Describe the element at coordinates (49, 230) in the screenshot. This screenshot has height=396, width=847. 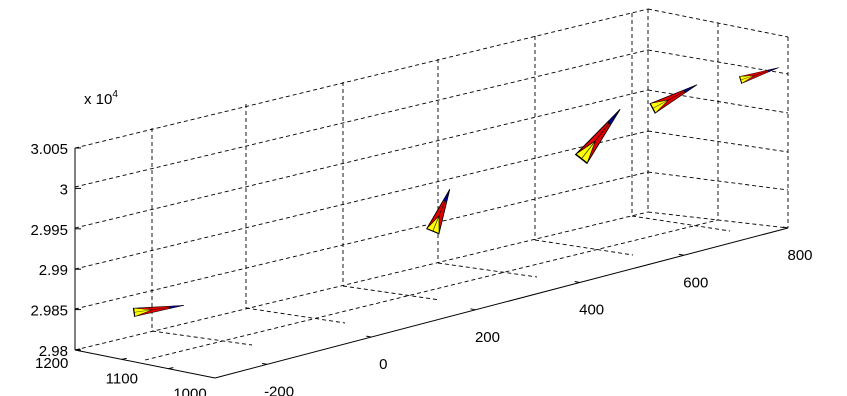
I see `z-tick-label: 2.995` at that location.